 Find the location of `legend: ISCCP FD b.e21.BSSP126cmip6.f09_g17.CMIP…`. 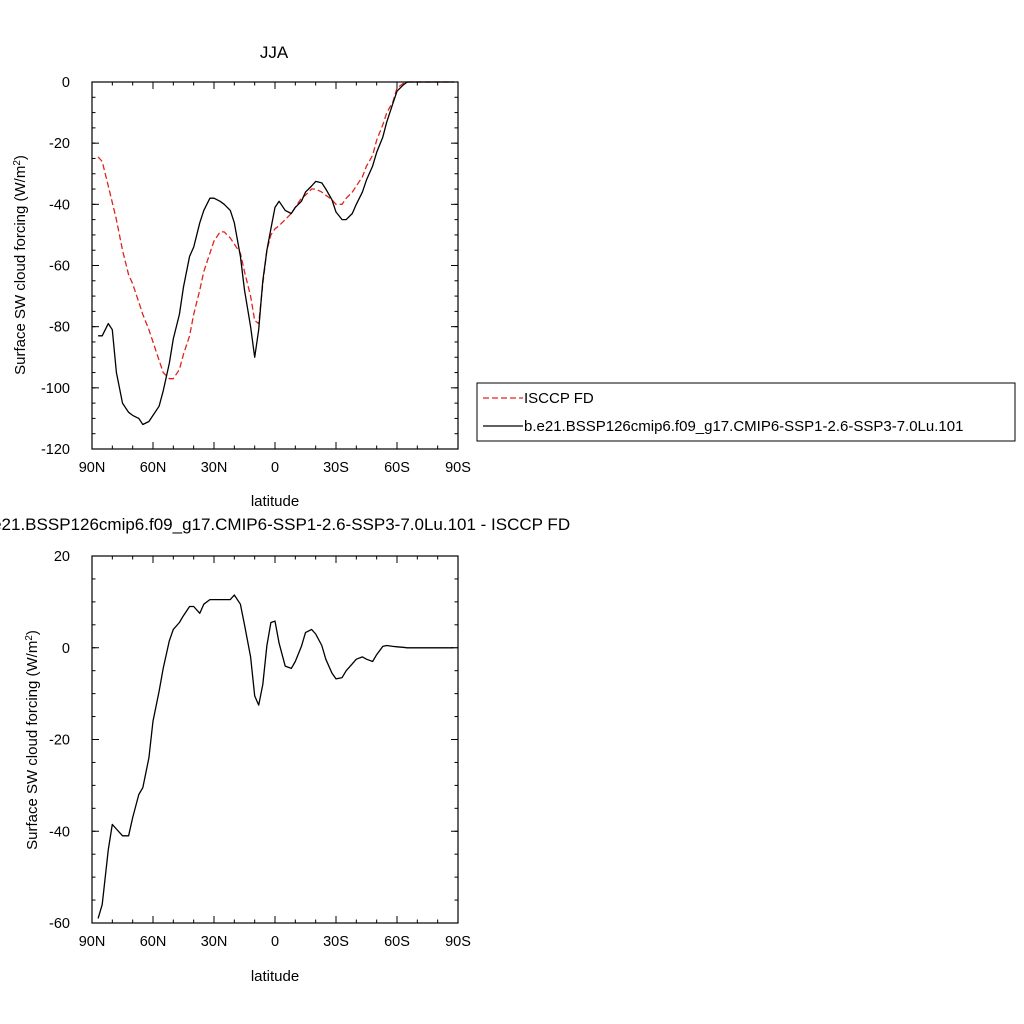

legend: ISCCP FD b.e21.BSSP126cmip6.f09_g17.CMIP… is located at coordinates (746, 412).